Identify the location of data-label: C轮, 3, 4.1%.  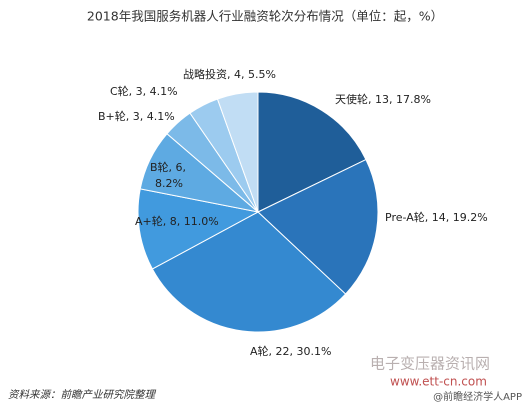
(144, 91).